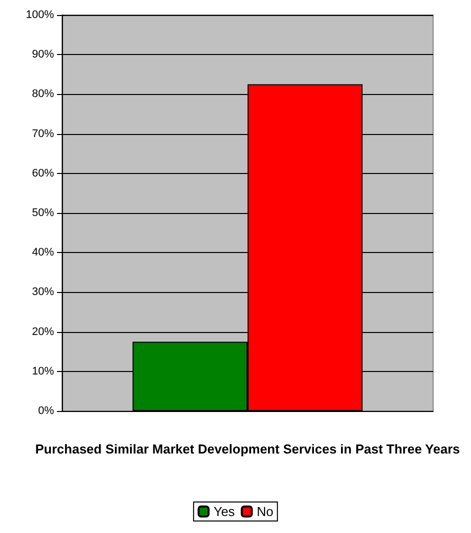 The height and width of the screenshot is (533, 471). Describe the element at coordinates (40, 15) in the screenshot. I see `y-tick-label: 100%` at that location.